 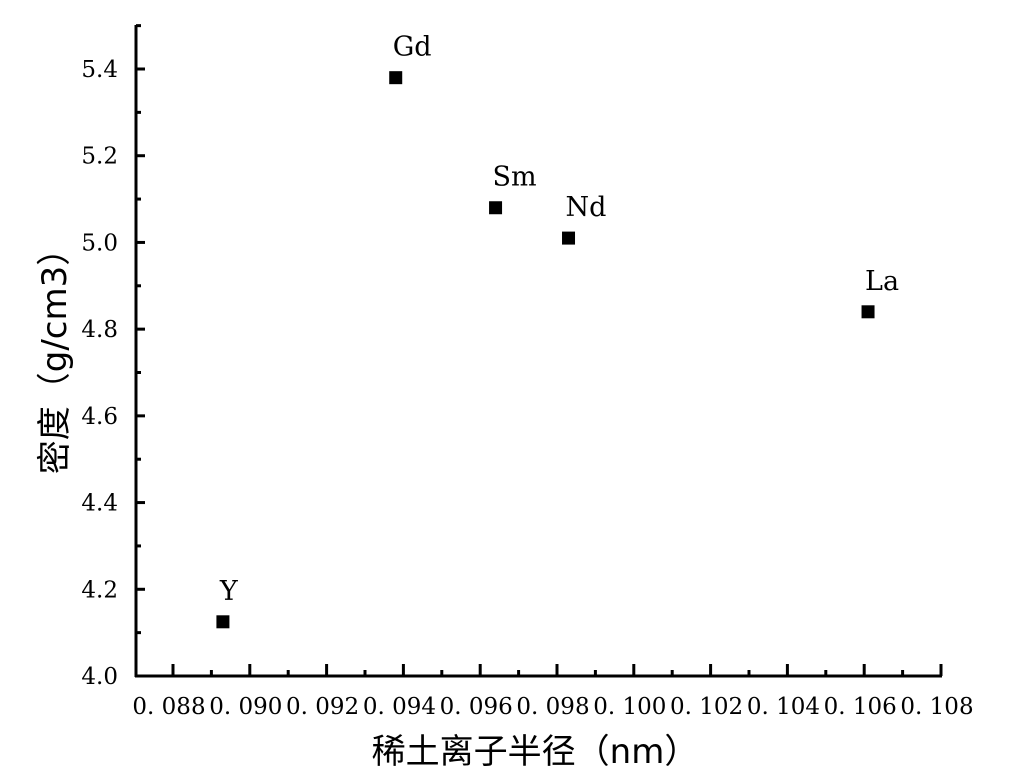 What do you see at coordinates (706, 707) in the screenshot?
I see `x-tick-label: 0. 102` at bounding box center [706, 707].